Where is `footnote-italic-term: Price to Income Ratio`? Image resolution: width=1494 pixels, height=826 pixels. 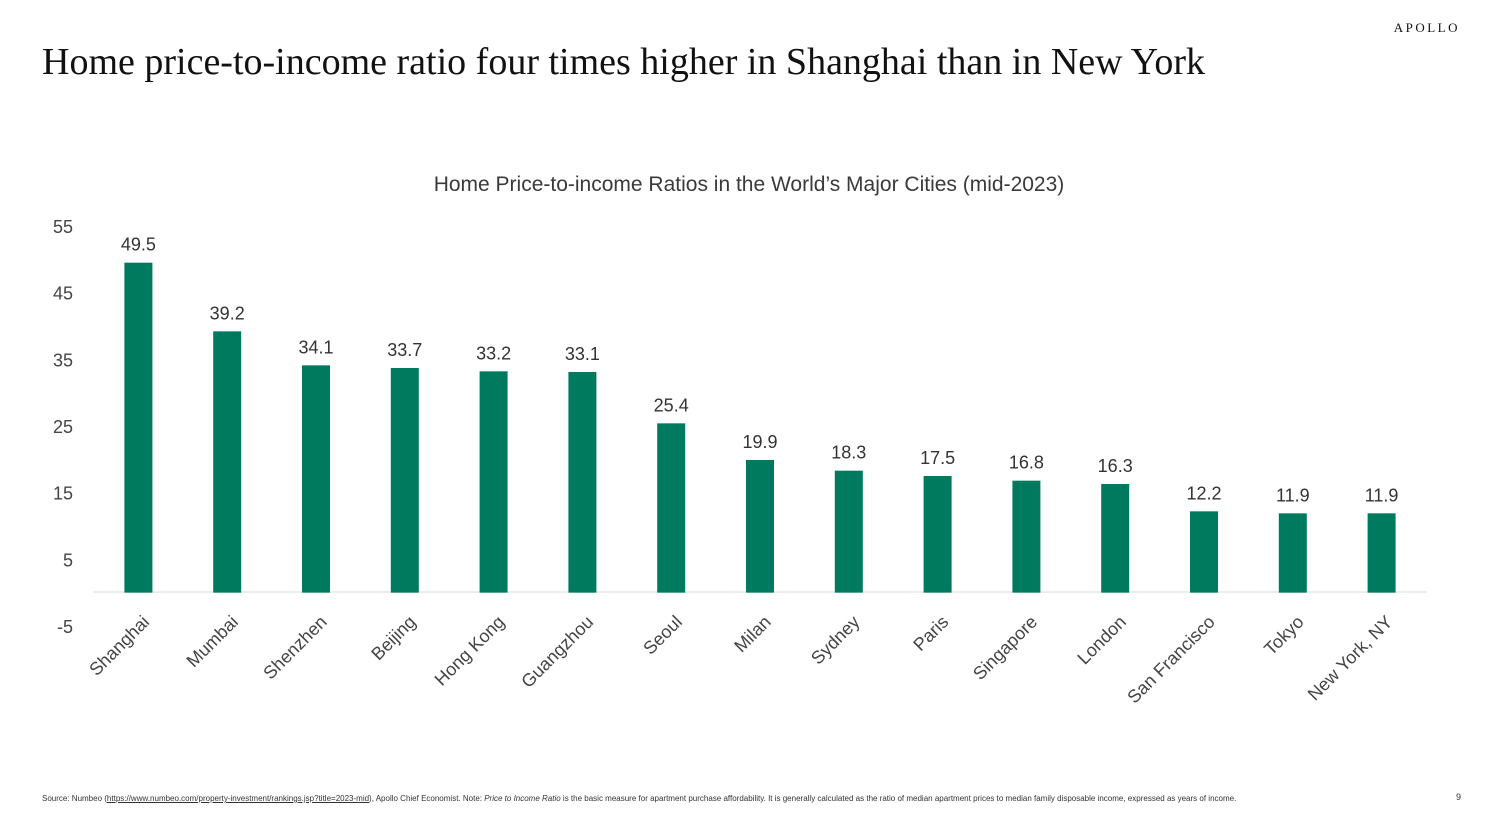 footnote-italic-term: Price to Income Ratio is located at coordinates (522, 798).